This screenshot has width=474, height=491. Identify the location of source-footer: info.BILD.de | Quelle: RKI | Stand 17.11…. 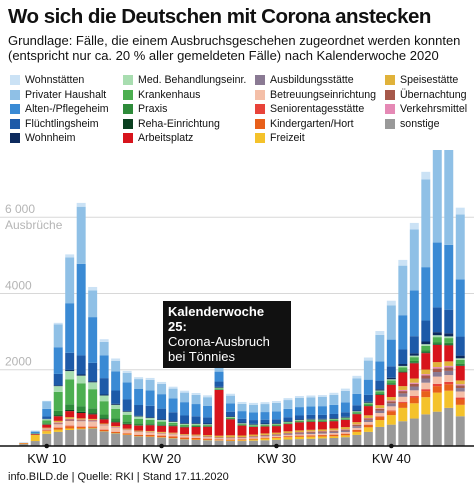
(118, 477).